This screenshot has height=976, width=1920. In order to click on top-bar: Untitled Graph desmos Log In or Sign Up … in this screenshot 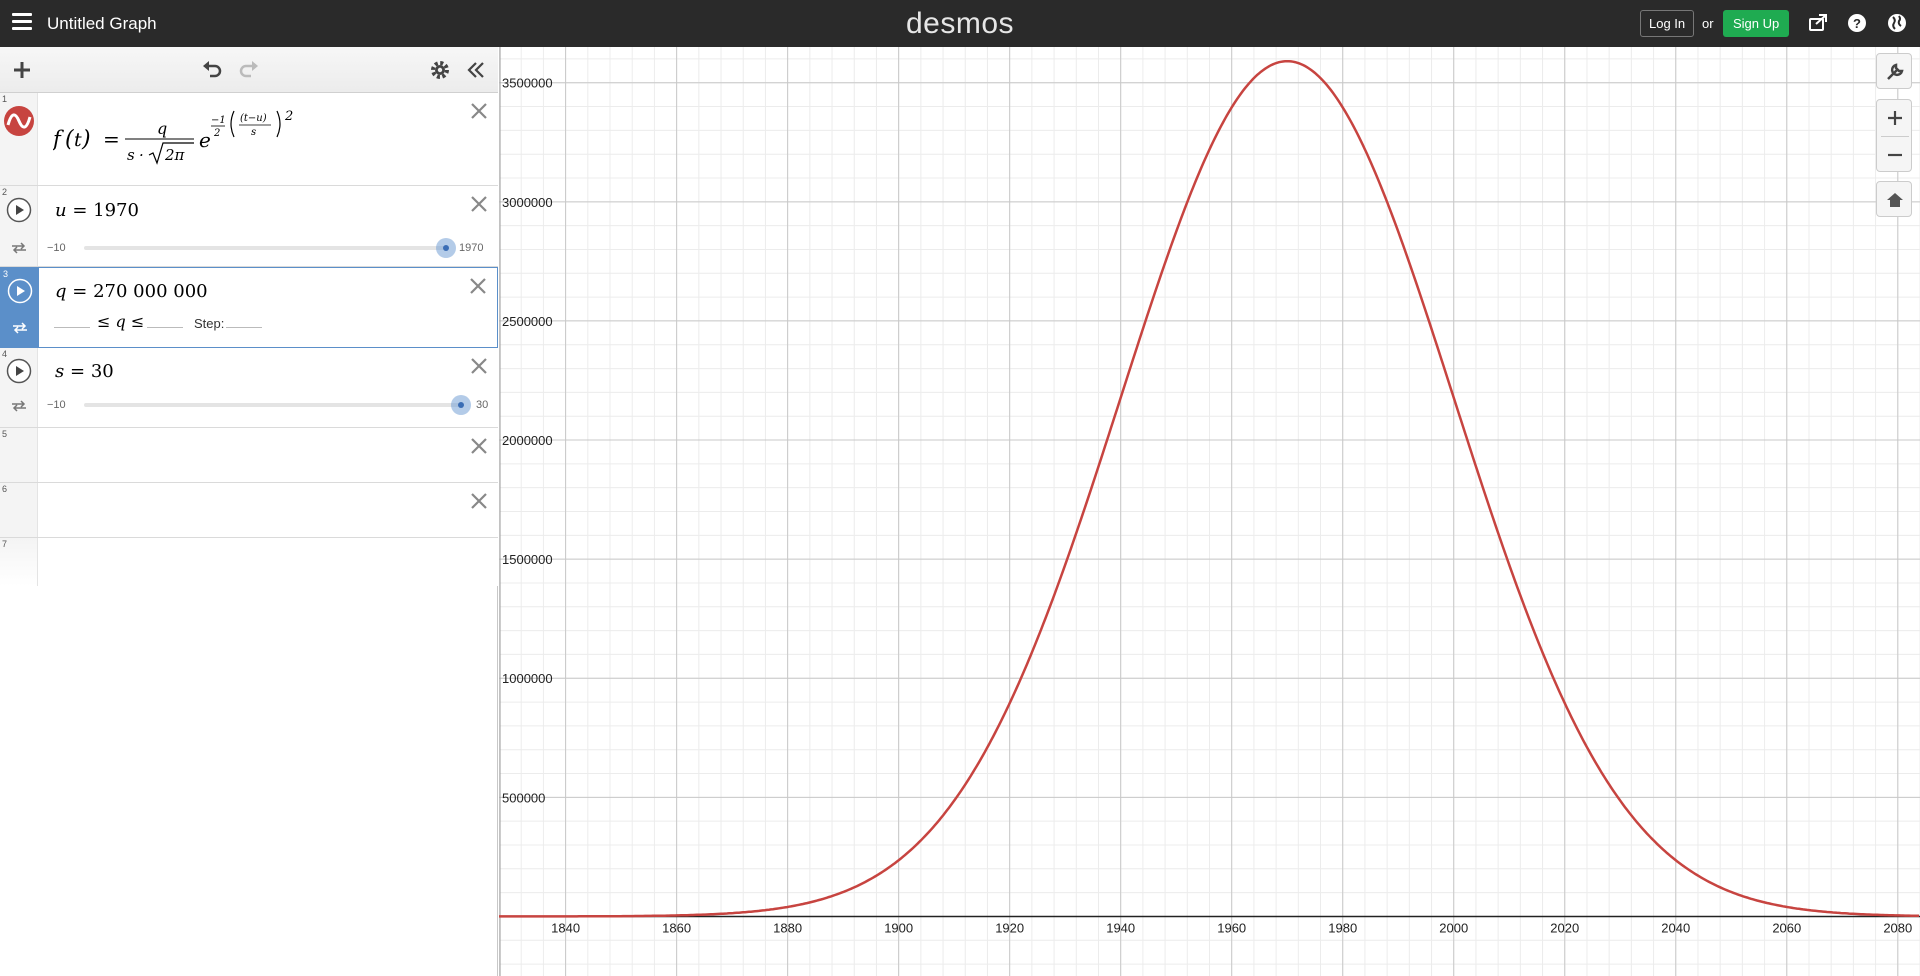, I will do `click(960, 23)`.